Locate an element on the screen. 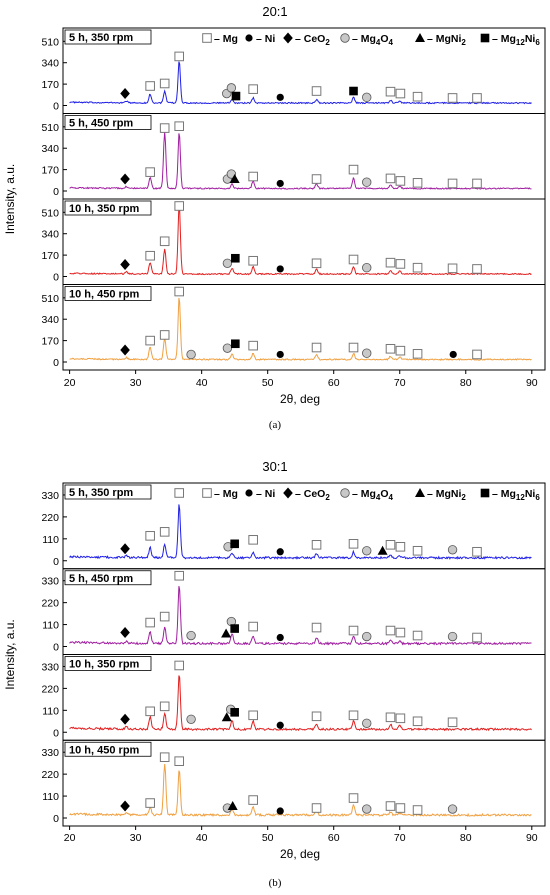 Image resolution: width=550 pixels, height=895 pixels. circle-legend-marker is located at coordinates (249, 493).